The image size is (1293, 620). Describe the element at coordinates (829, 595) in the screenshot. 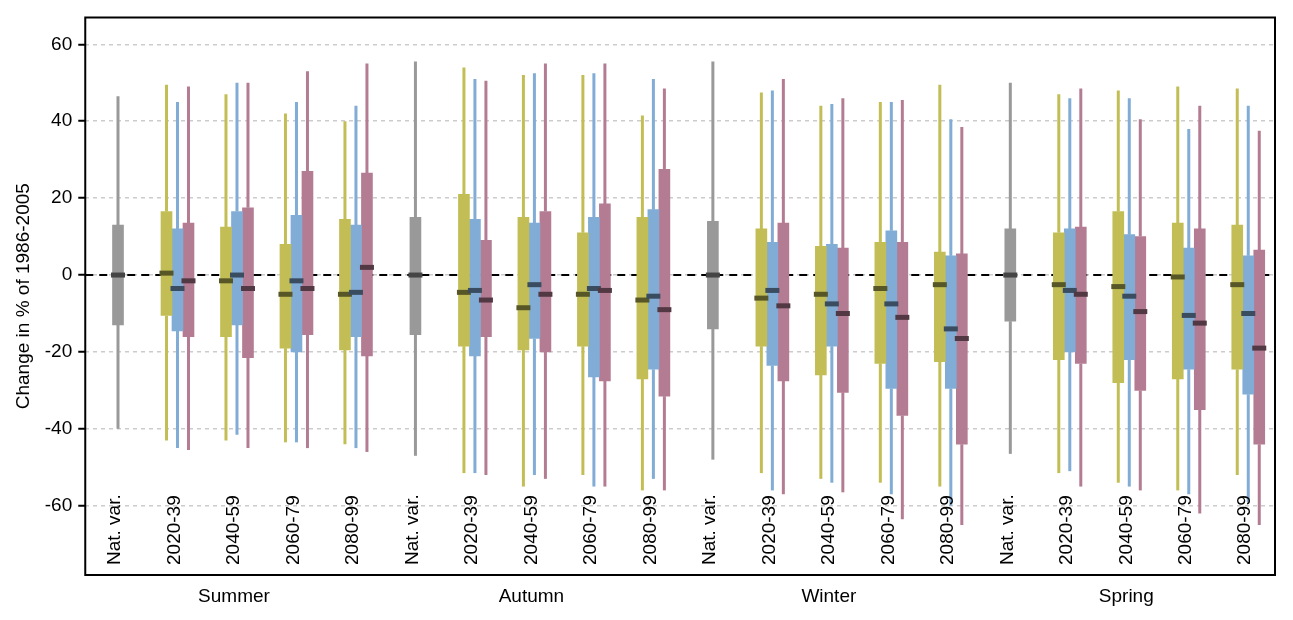

I see `text: Winter` at that location.